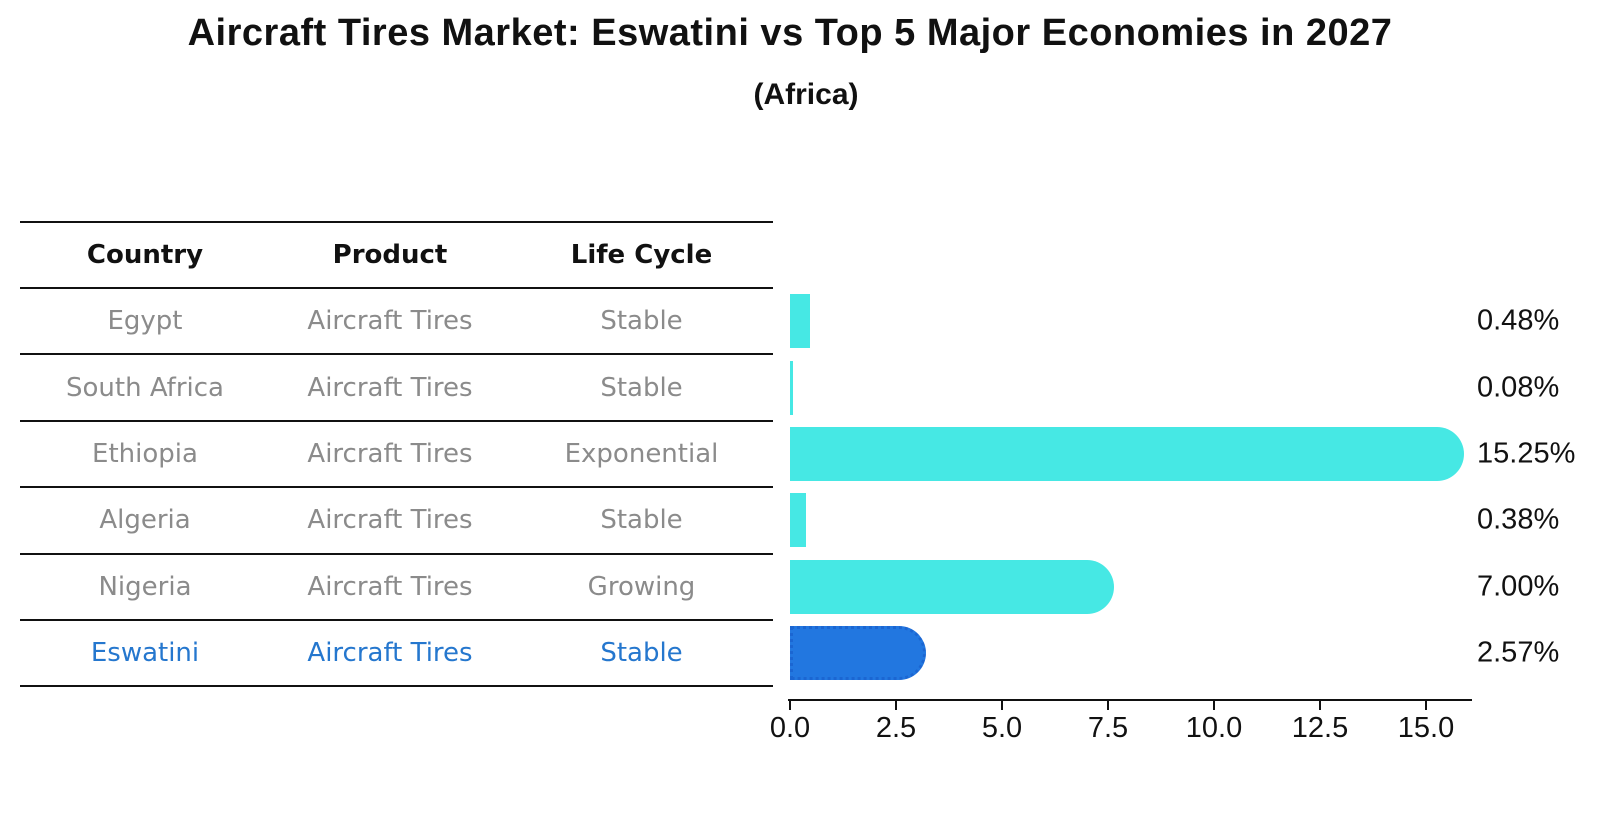 Image resolution: width=1604 pixels, height=823 pixels. Describe the element at coordinates (1518, 519) in the screenshot. I see `value-label-algeria: 0.38%` at that location.